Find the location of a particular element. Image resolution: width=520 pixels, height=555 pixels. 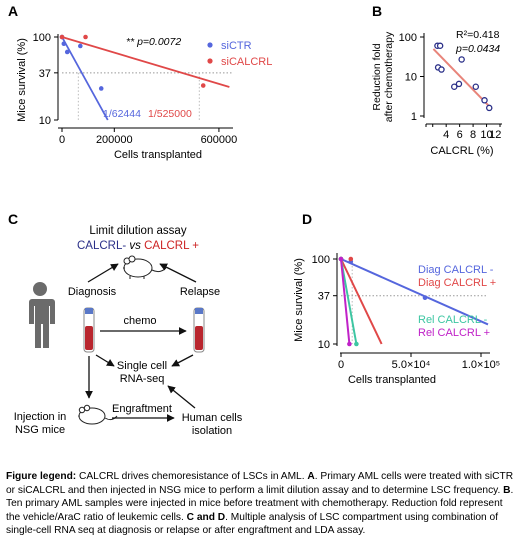

subtitle-calcrl-pos: CALCRL + is located at coordinates (171, 246).